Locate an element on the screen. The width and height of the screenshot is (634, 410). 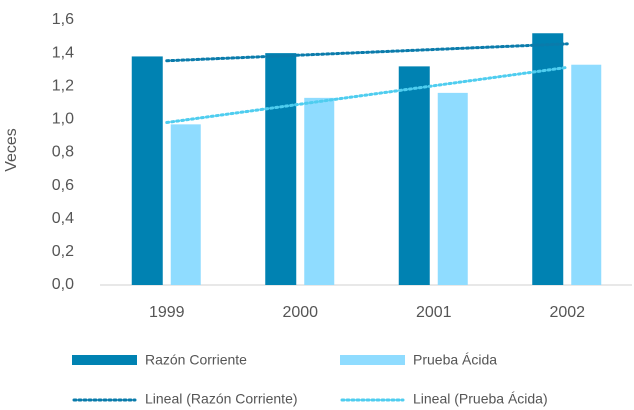
x-tick-label: 1999 is located at coordinates (167, 312).